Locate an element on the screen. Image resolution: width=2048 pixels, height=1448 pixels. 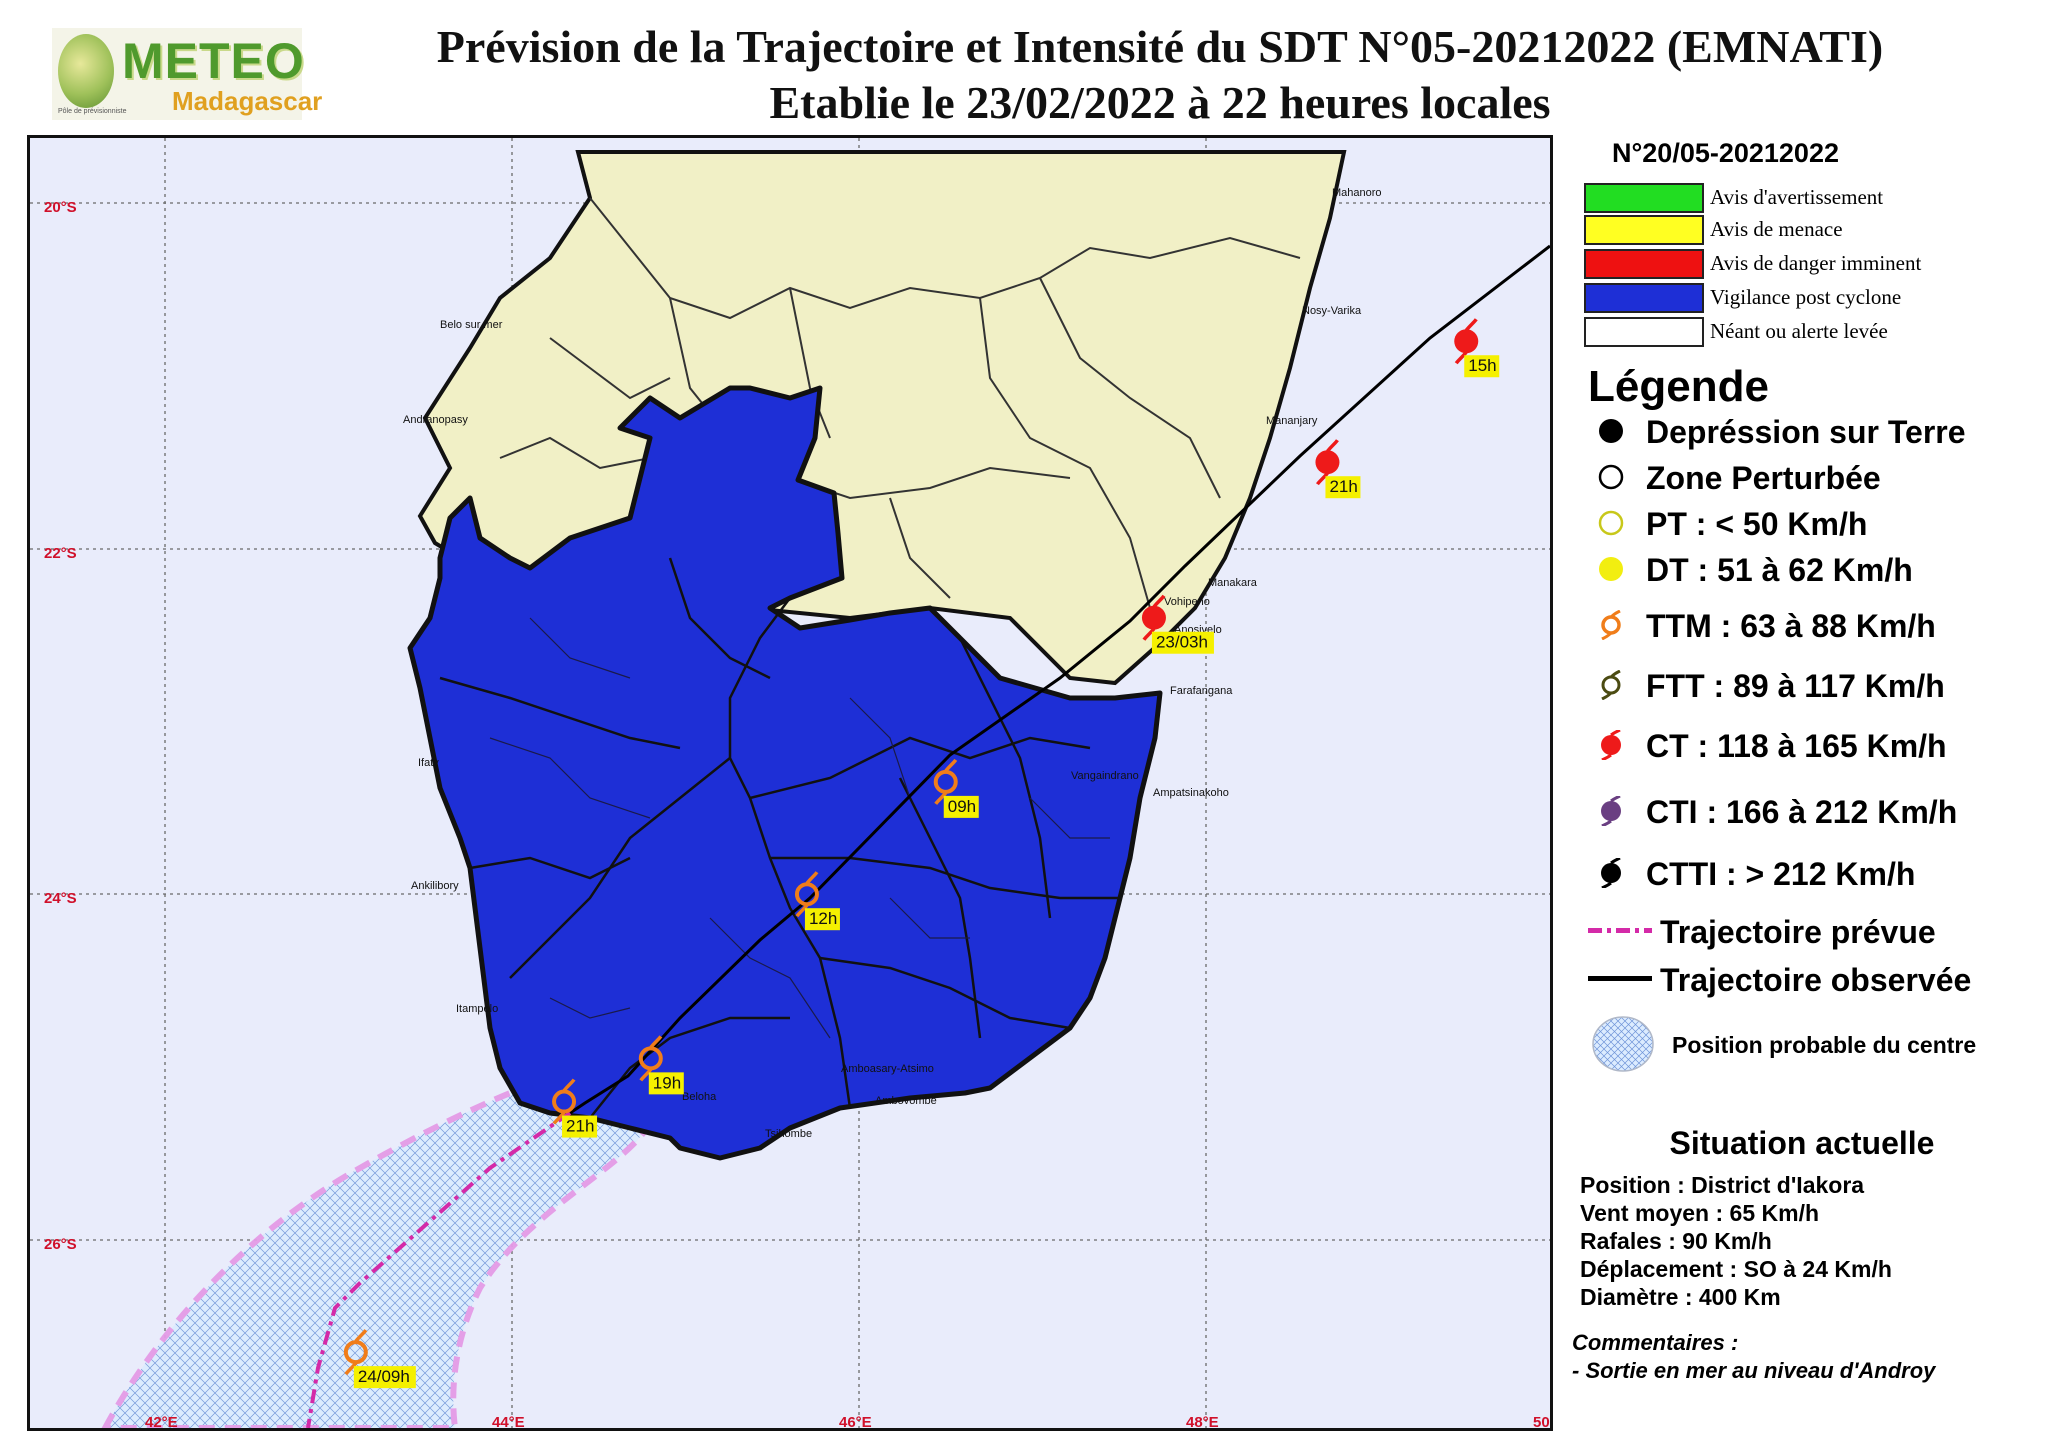
legend-label: FTT : 89 à 117 Km/h is located at coordinates (1795, 686).